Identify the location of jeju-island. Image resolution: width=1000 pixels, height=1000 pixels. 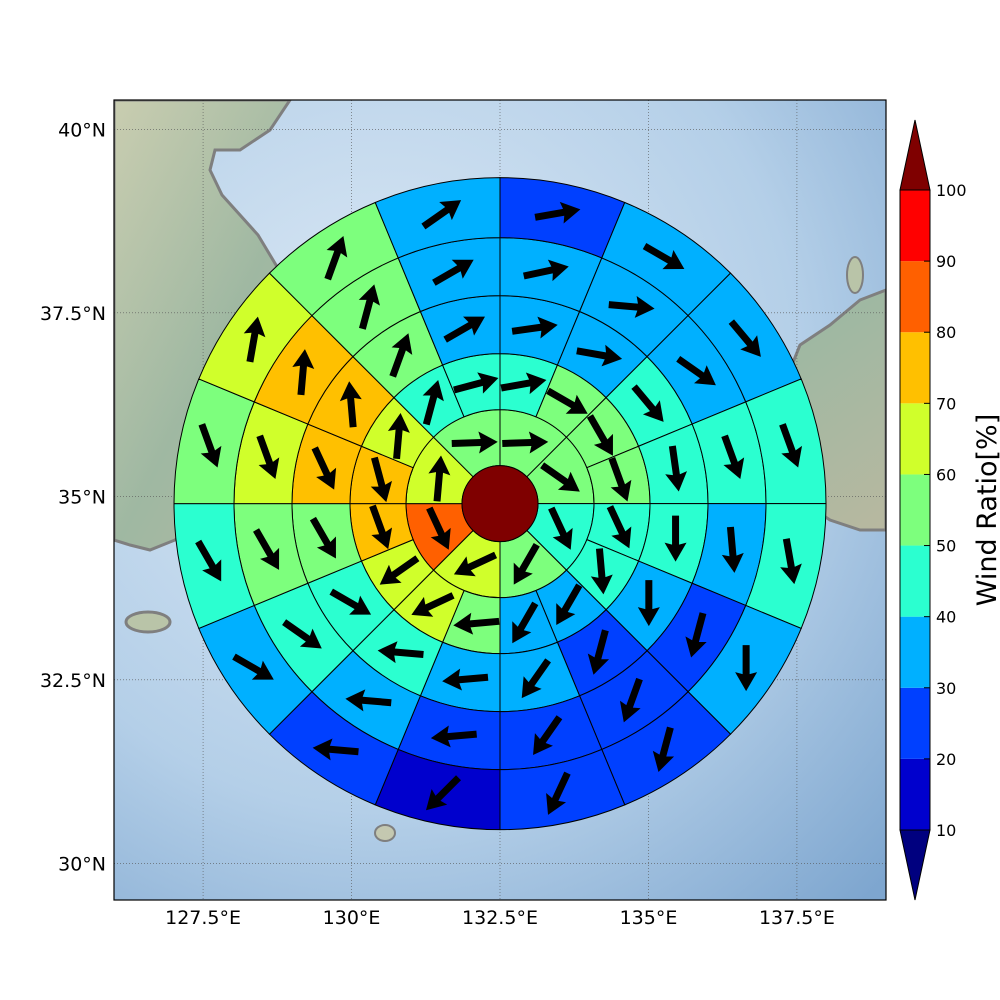
(148, 622).